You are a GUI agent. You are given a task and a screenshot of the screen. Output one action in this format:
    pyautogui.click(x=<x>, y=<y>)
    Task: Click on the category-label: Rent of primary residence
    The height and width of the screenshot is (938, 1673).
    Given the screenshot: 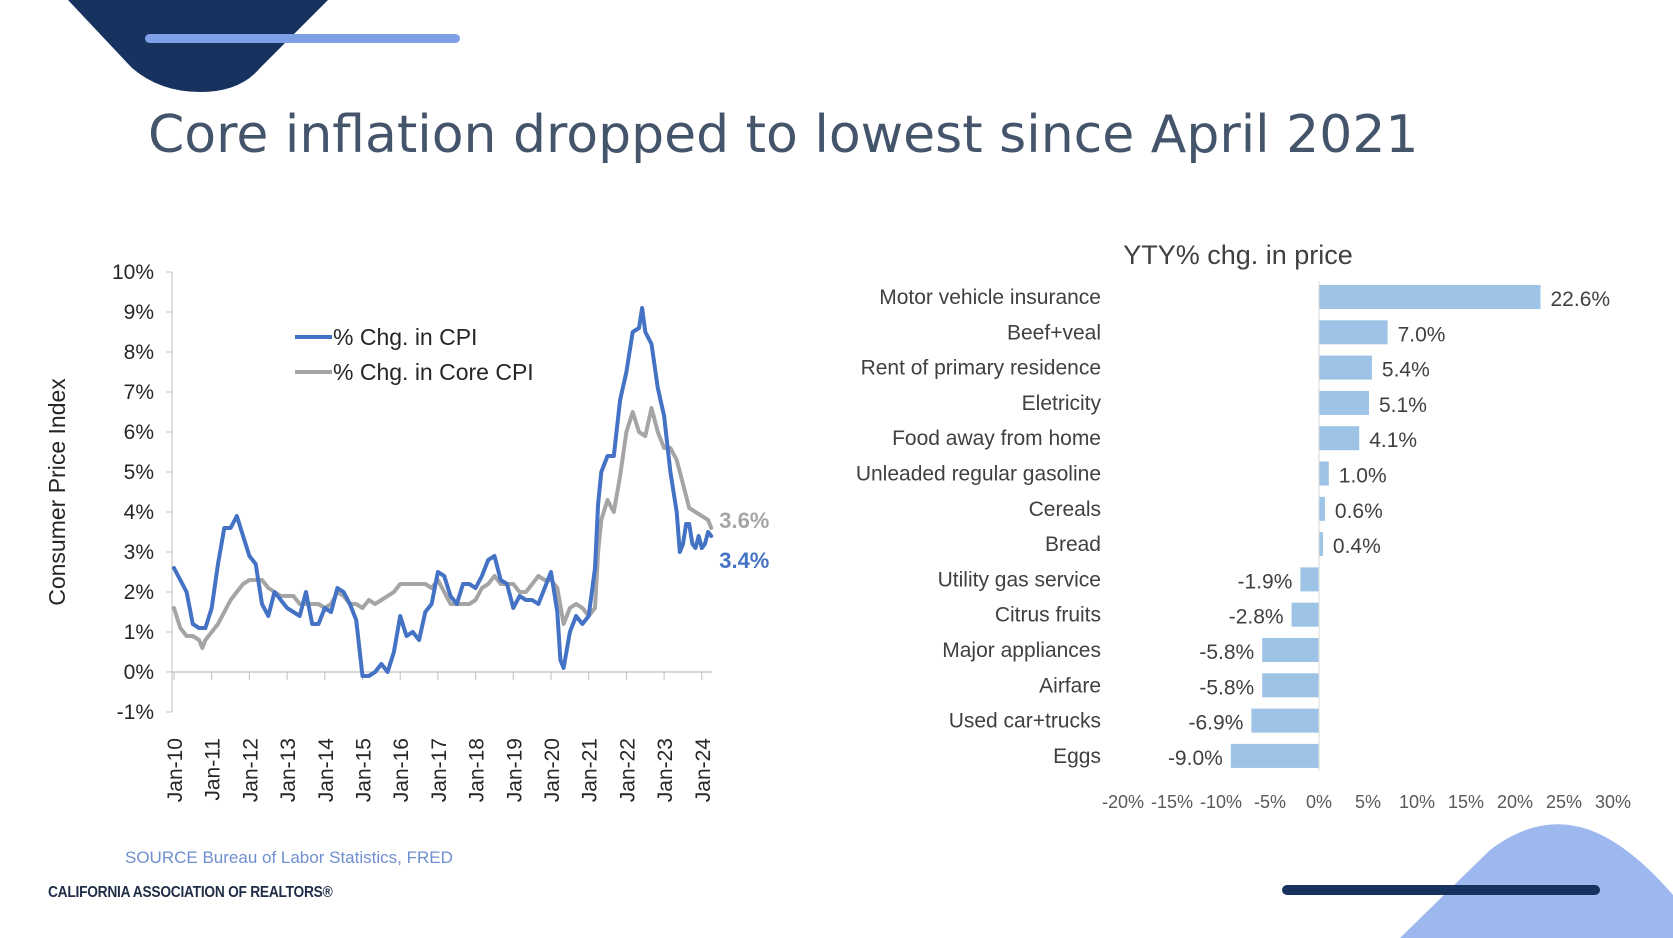 What is the action you would take?
    pyautogui.click(x=981, y=368)
    